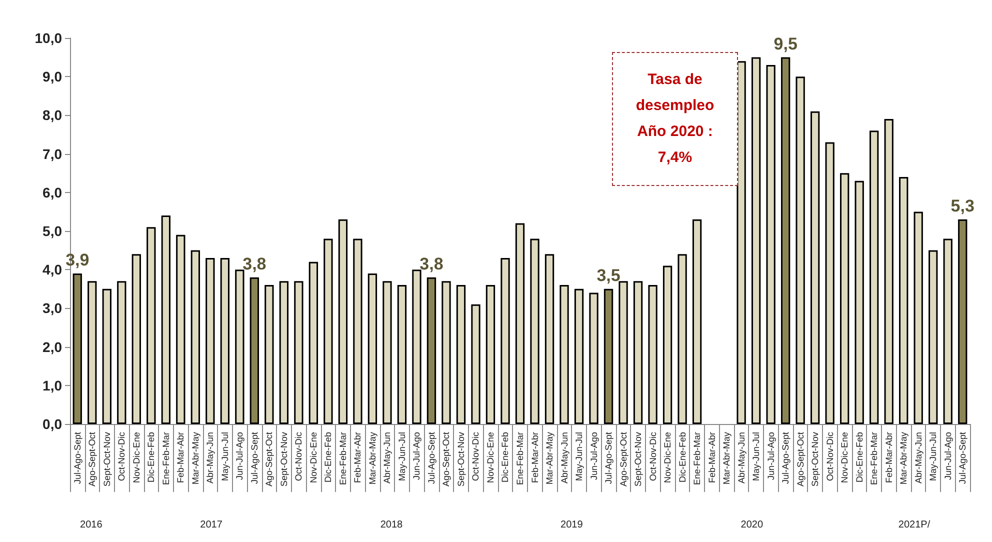 The height and width of the screenshot is (542, 992). Describe the element at coordinates (52, 346) in the screenshot. I see `y-tick-label: 2,0` at that location.